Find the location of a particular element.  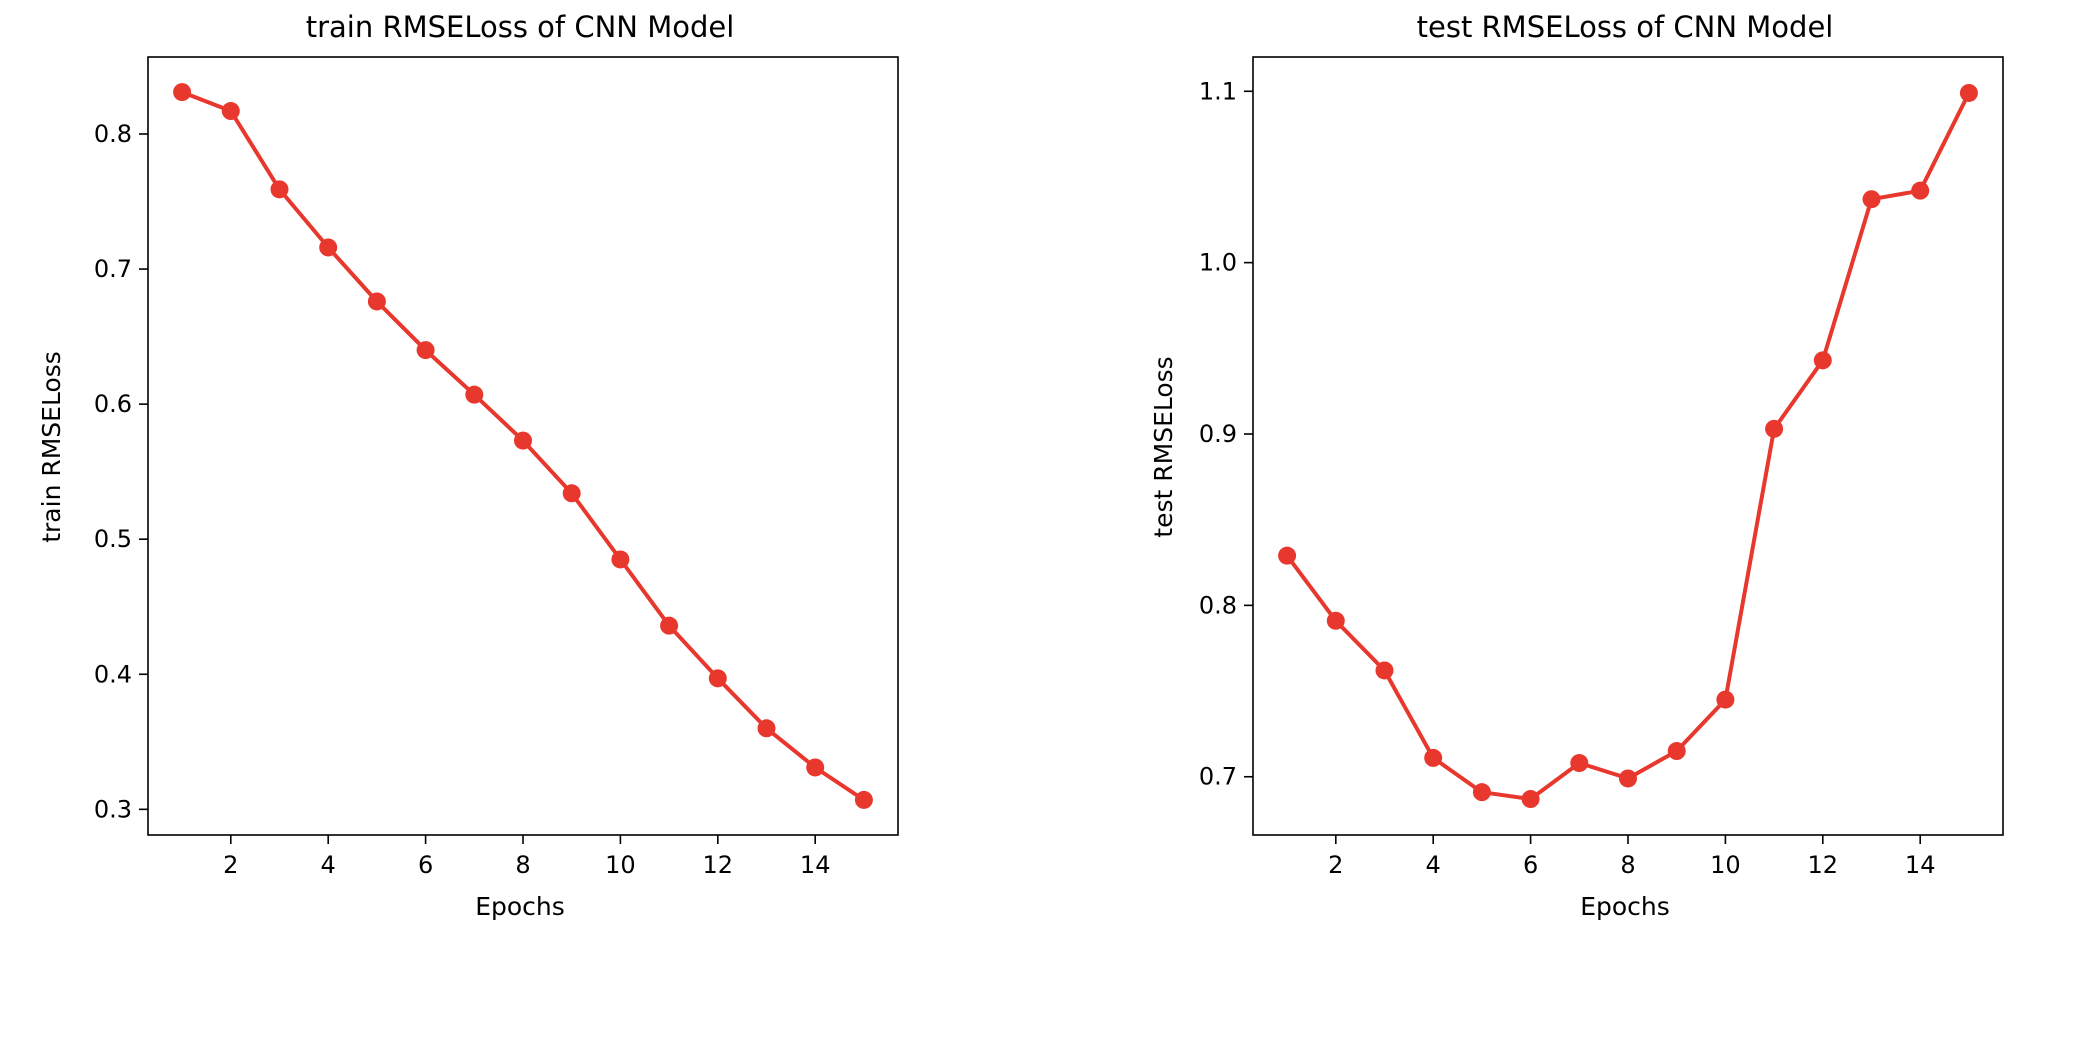

y-tick-label: 0.4 is located at coordinates (113, 674).